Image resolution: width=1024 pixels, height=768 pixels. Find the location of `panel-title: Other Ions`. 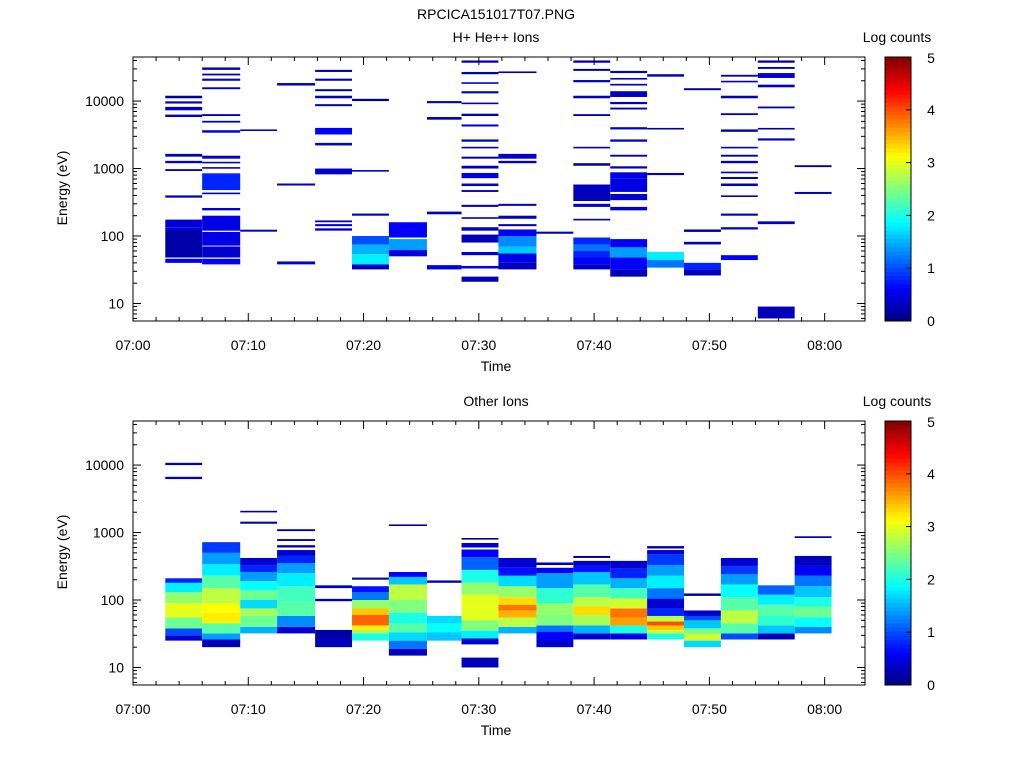

panel-title: Other Ions is located at coordinates (495, 401).